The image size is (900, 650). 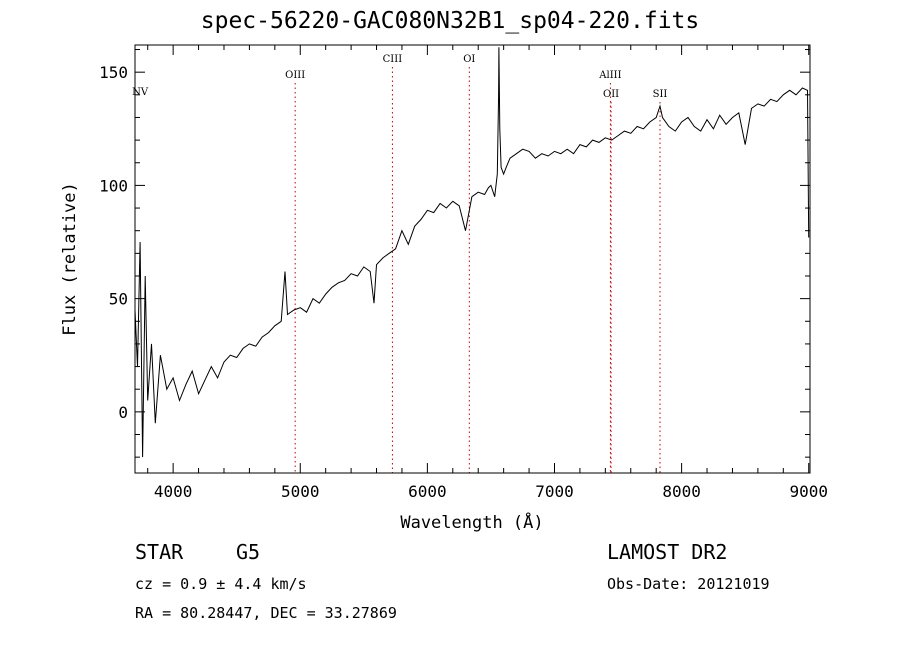 What do you see at coordinates (113, 72) in the screenshot?
I see `y-tick-label: 150` at bounding box center [113, 72].